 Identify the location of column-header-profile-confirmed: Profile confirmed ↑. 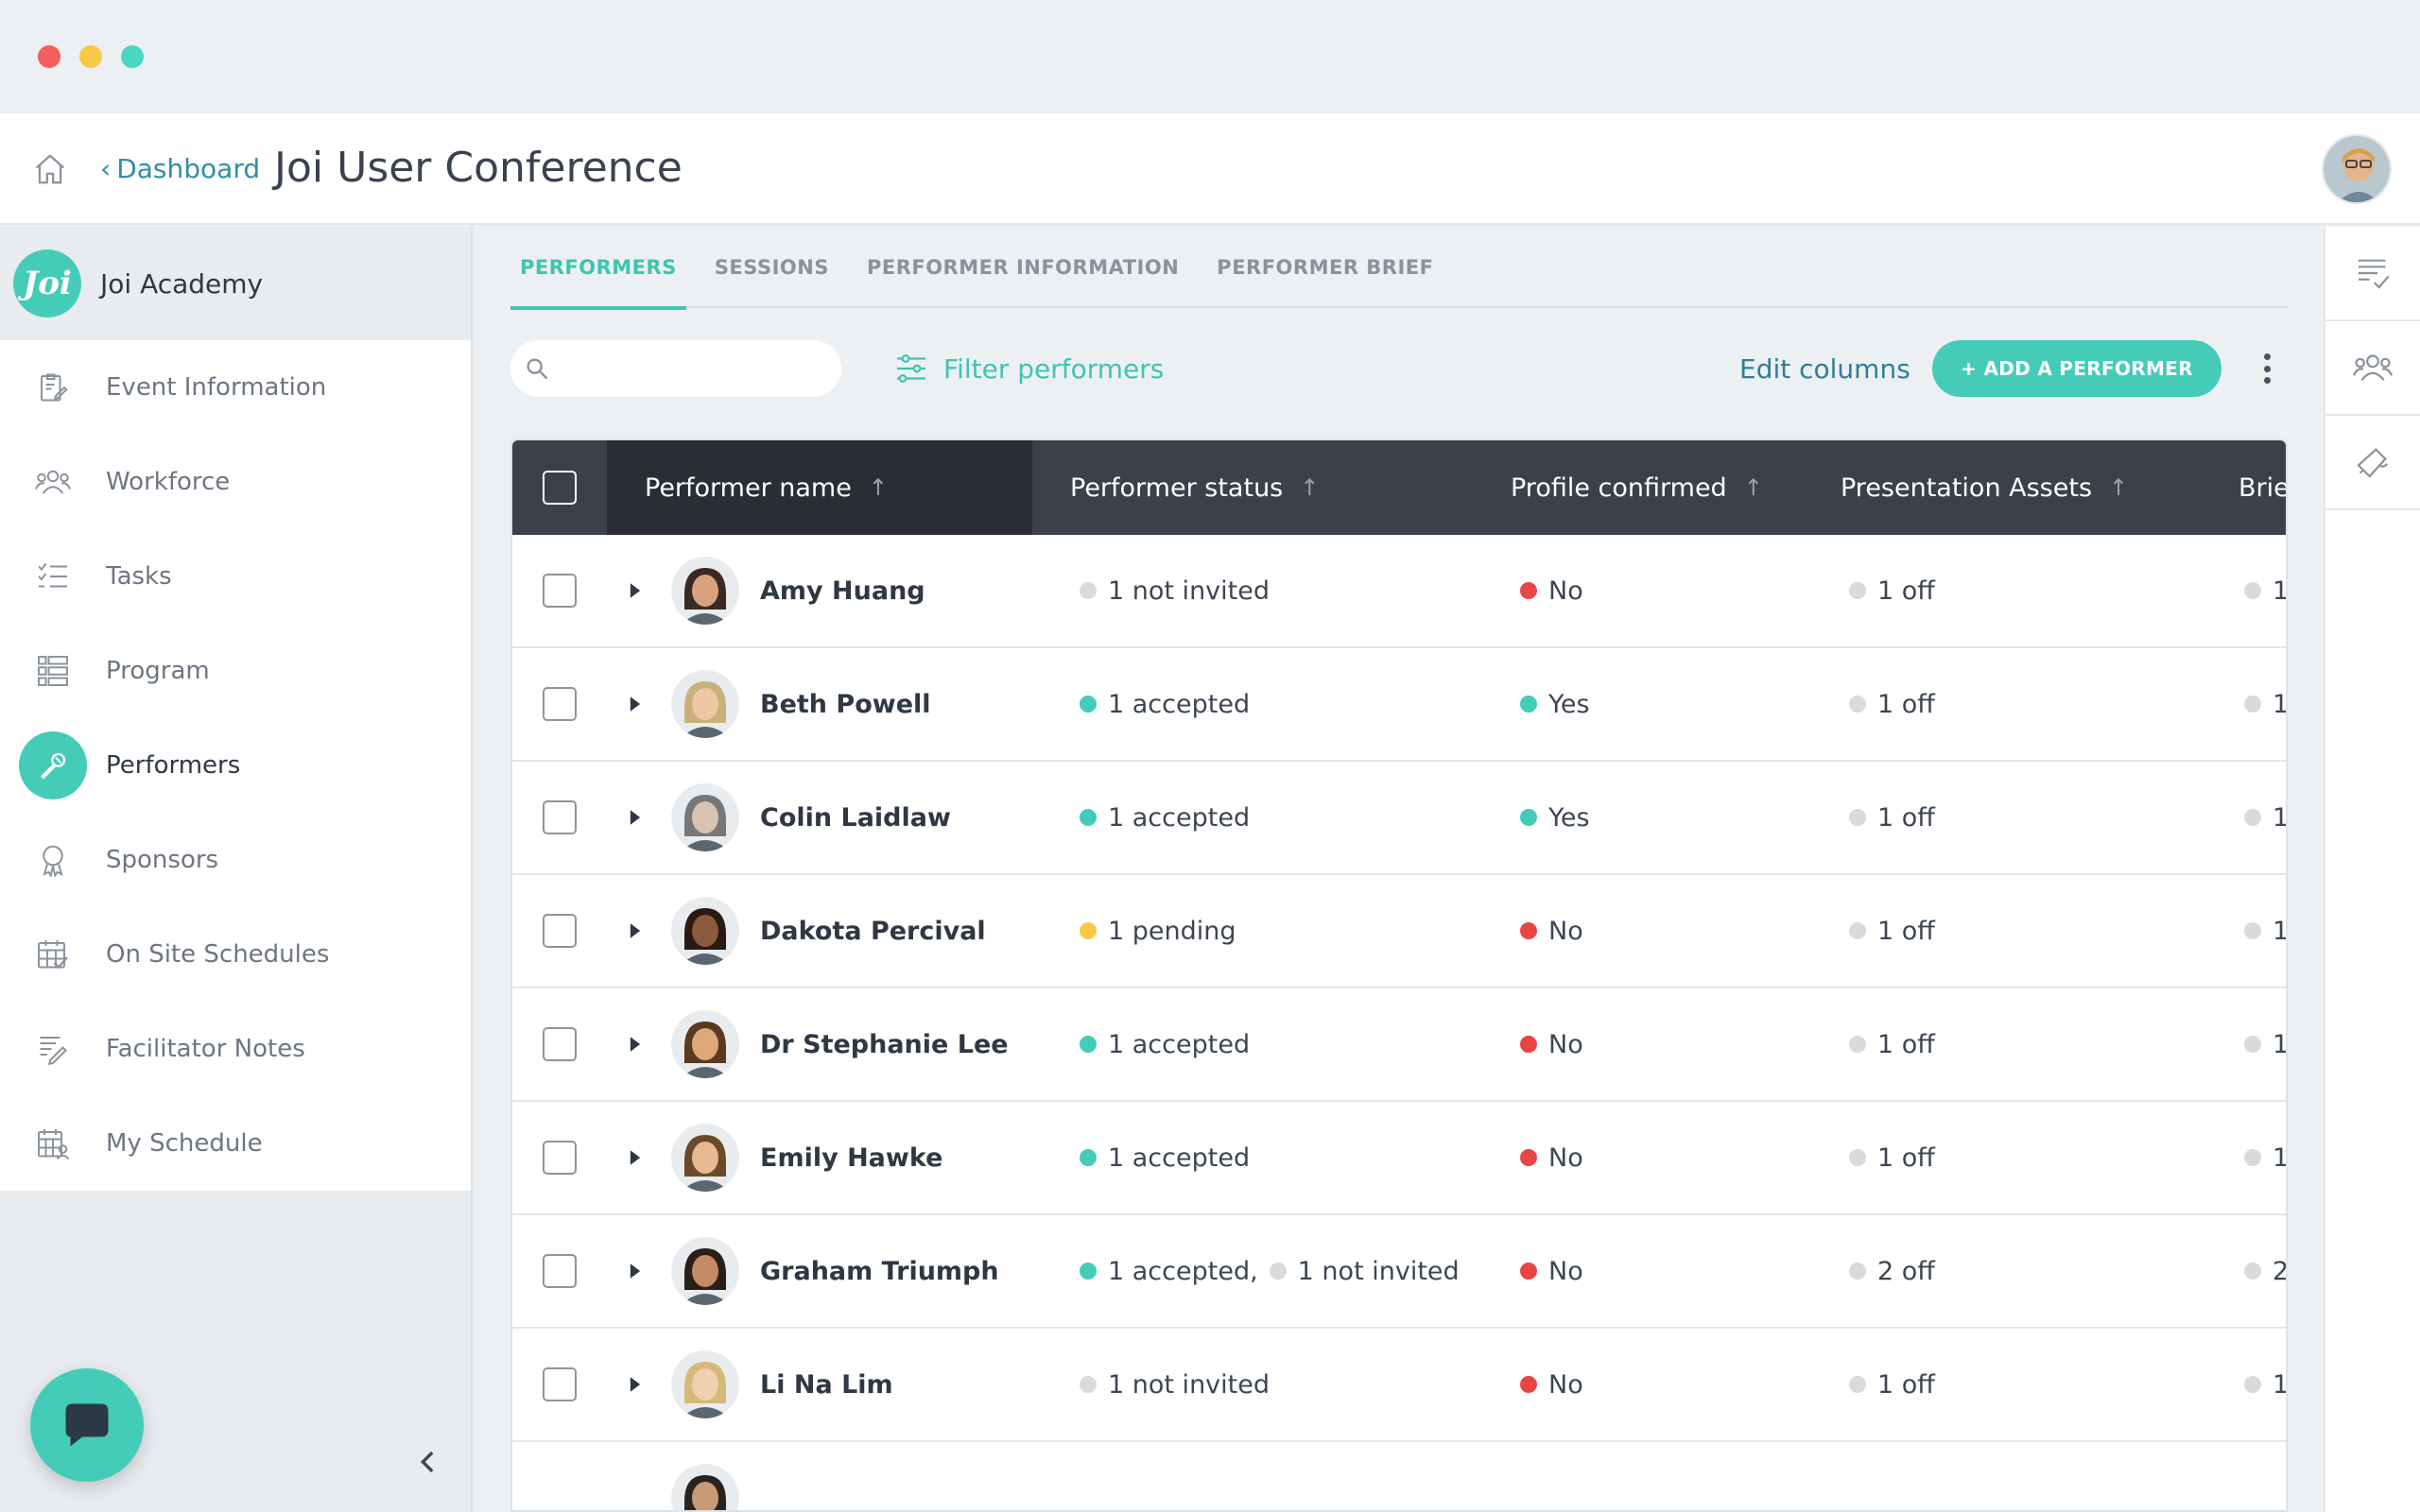
(1652, 487).